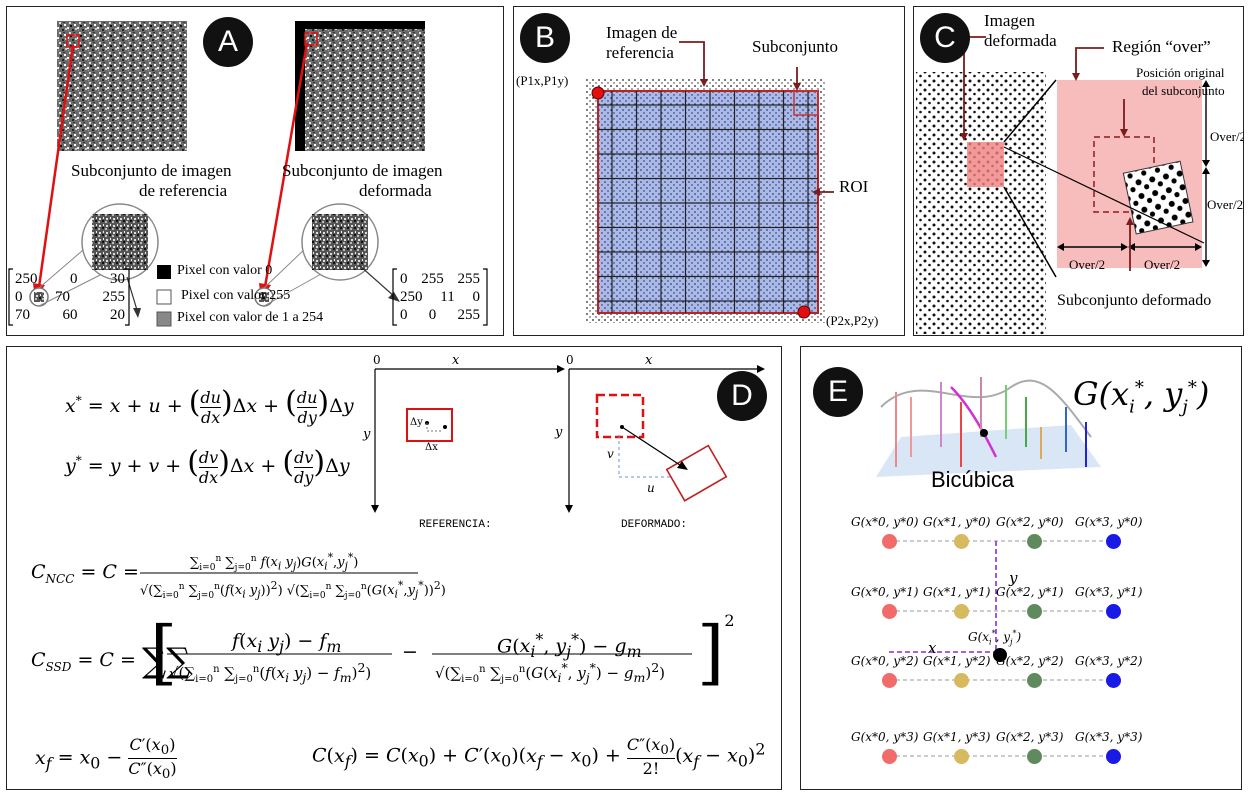 This screenshot has height=793, width=1248. I want to click on grid-node-label: G(x*0, y*0), so click(885, 522).